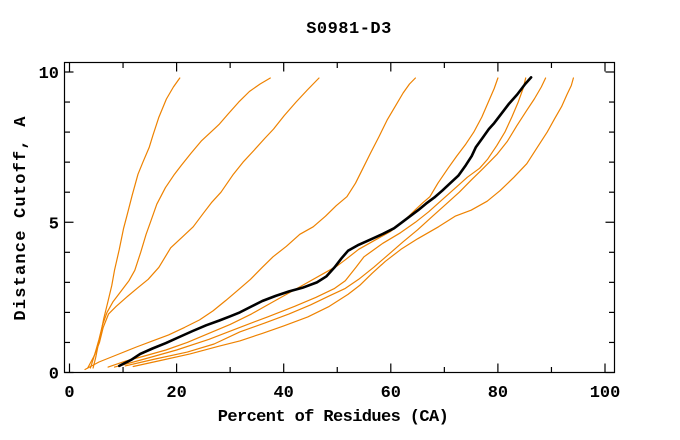  I want to click on chart-title: S0981-D3, so click(349, 29).